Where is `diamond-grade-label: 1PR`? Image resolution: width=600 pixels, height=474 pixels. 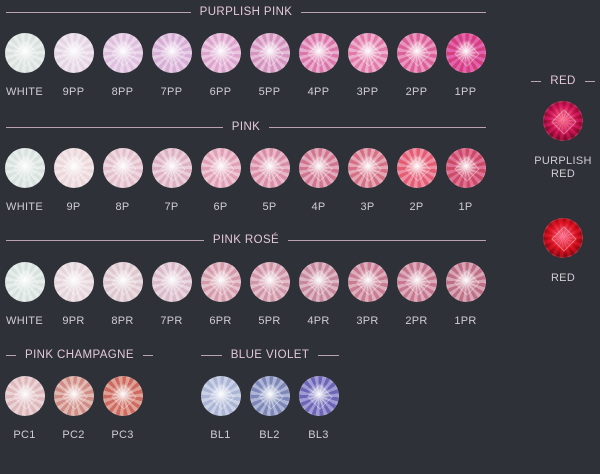 diamond-grade-label: 1PR is located at coordinates (465, 321).